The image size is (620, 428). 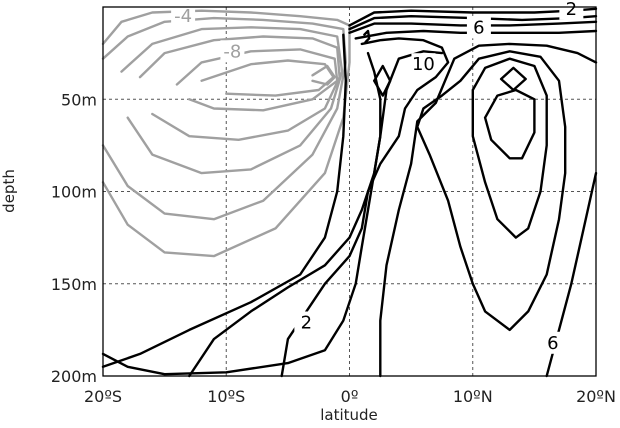 What do you see at coordinates (350, 396) in the screenshot?
I see `x-tick-label: 0º` at bounding box center [350, 396].